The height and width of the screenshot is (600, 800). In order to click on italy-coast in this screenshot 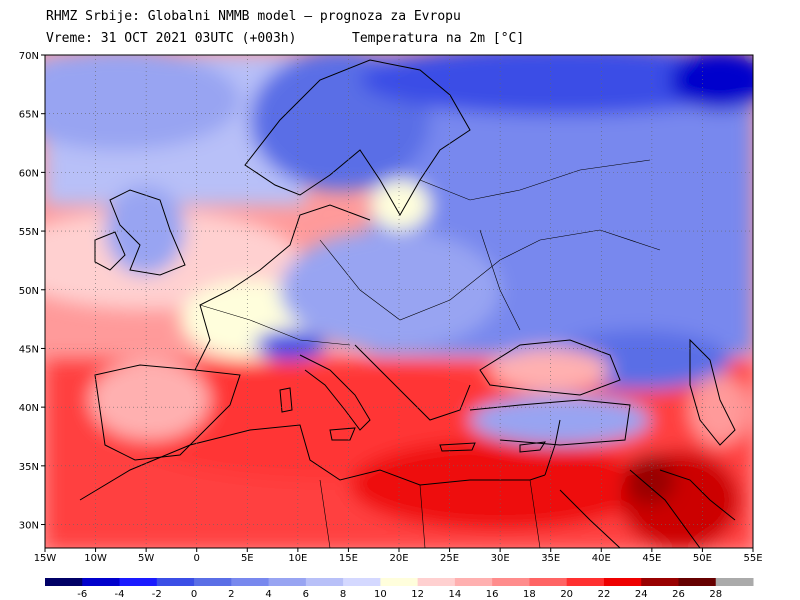, I will do `click(335, 392)`.